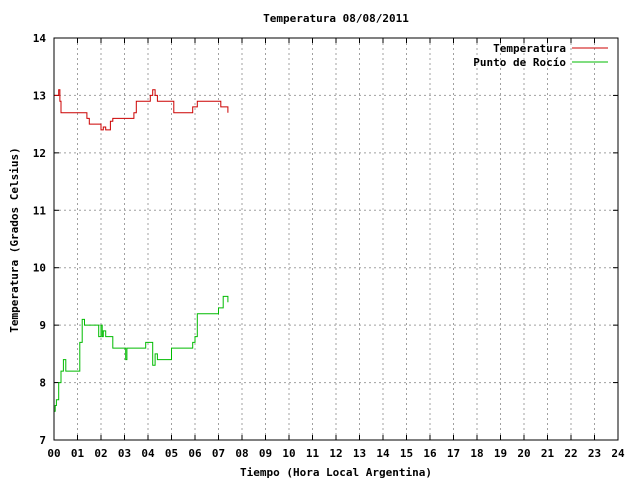 This screenshot has height=480, width=640. What do you see at coordinates (218, 453) in the screenshot?
I see `x-tick-label: 07` at bounding box center [218, 453].